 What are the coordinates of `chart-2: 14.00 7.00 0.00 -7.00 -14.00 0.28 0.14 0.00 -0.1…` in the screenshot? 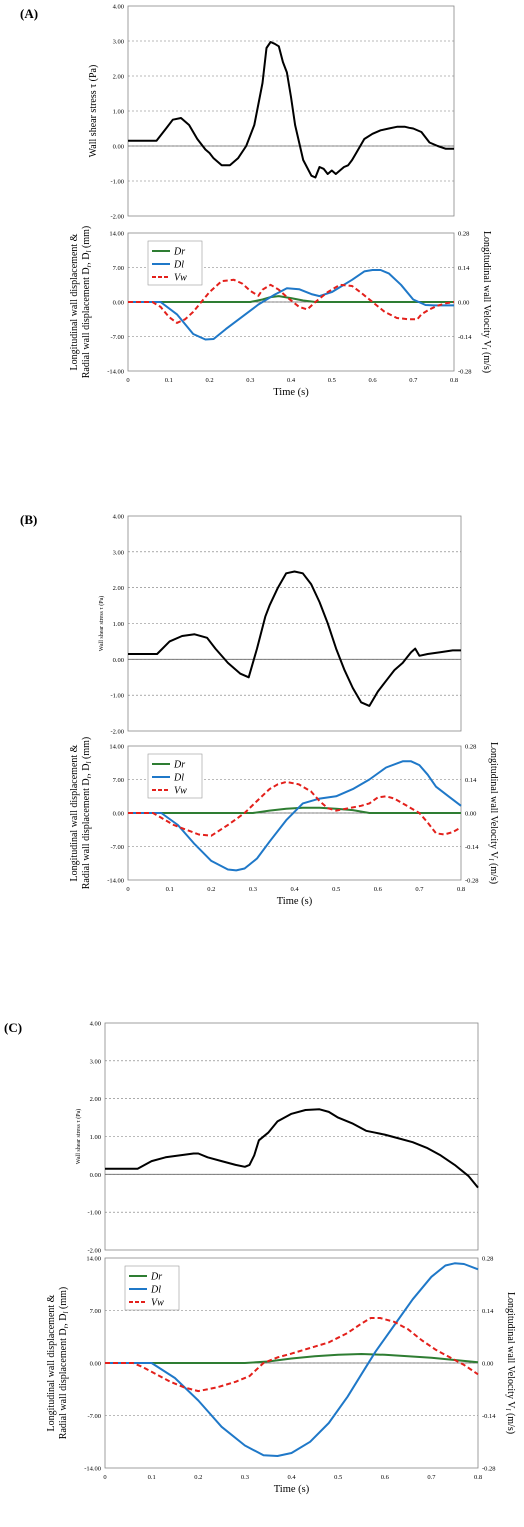 It's located at (280, 312).